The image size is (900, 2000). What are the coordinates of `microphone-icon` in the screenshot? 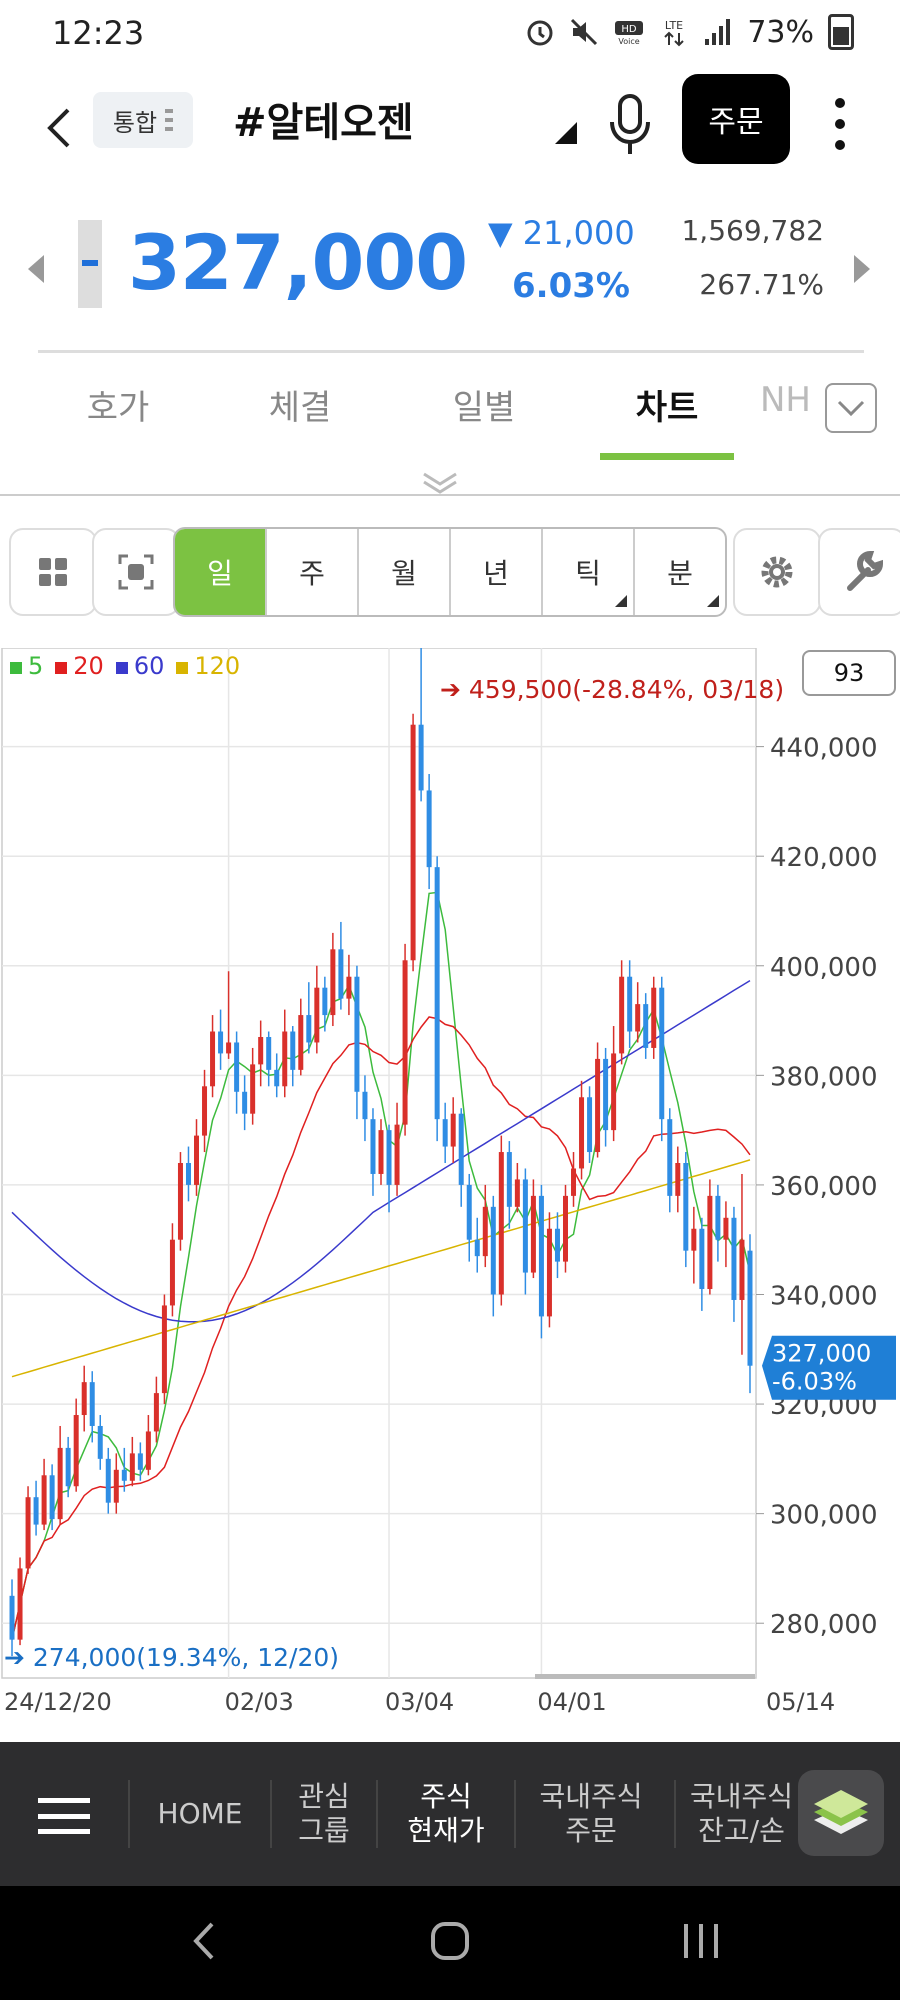 It's located at (630, 125).